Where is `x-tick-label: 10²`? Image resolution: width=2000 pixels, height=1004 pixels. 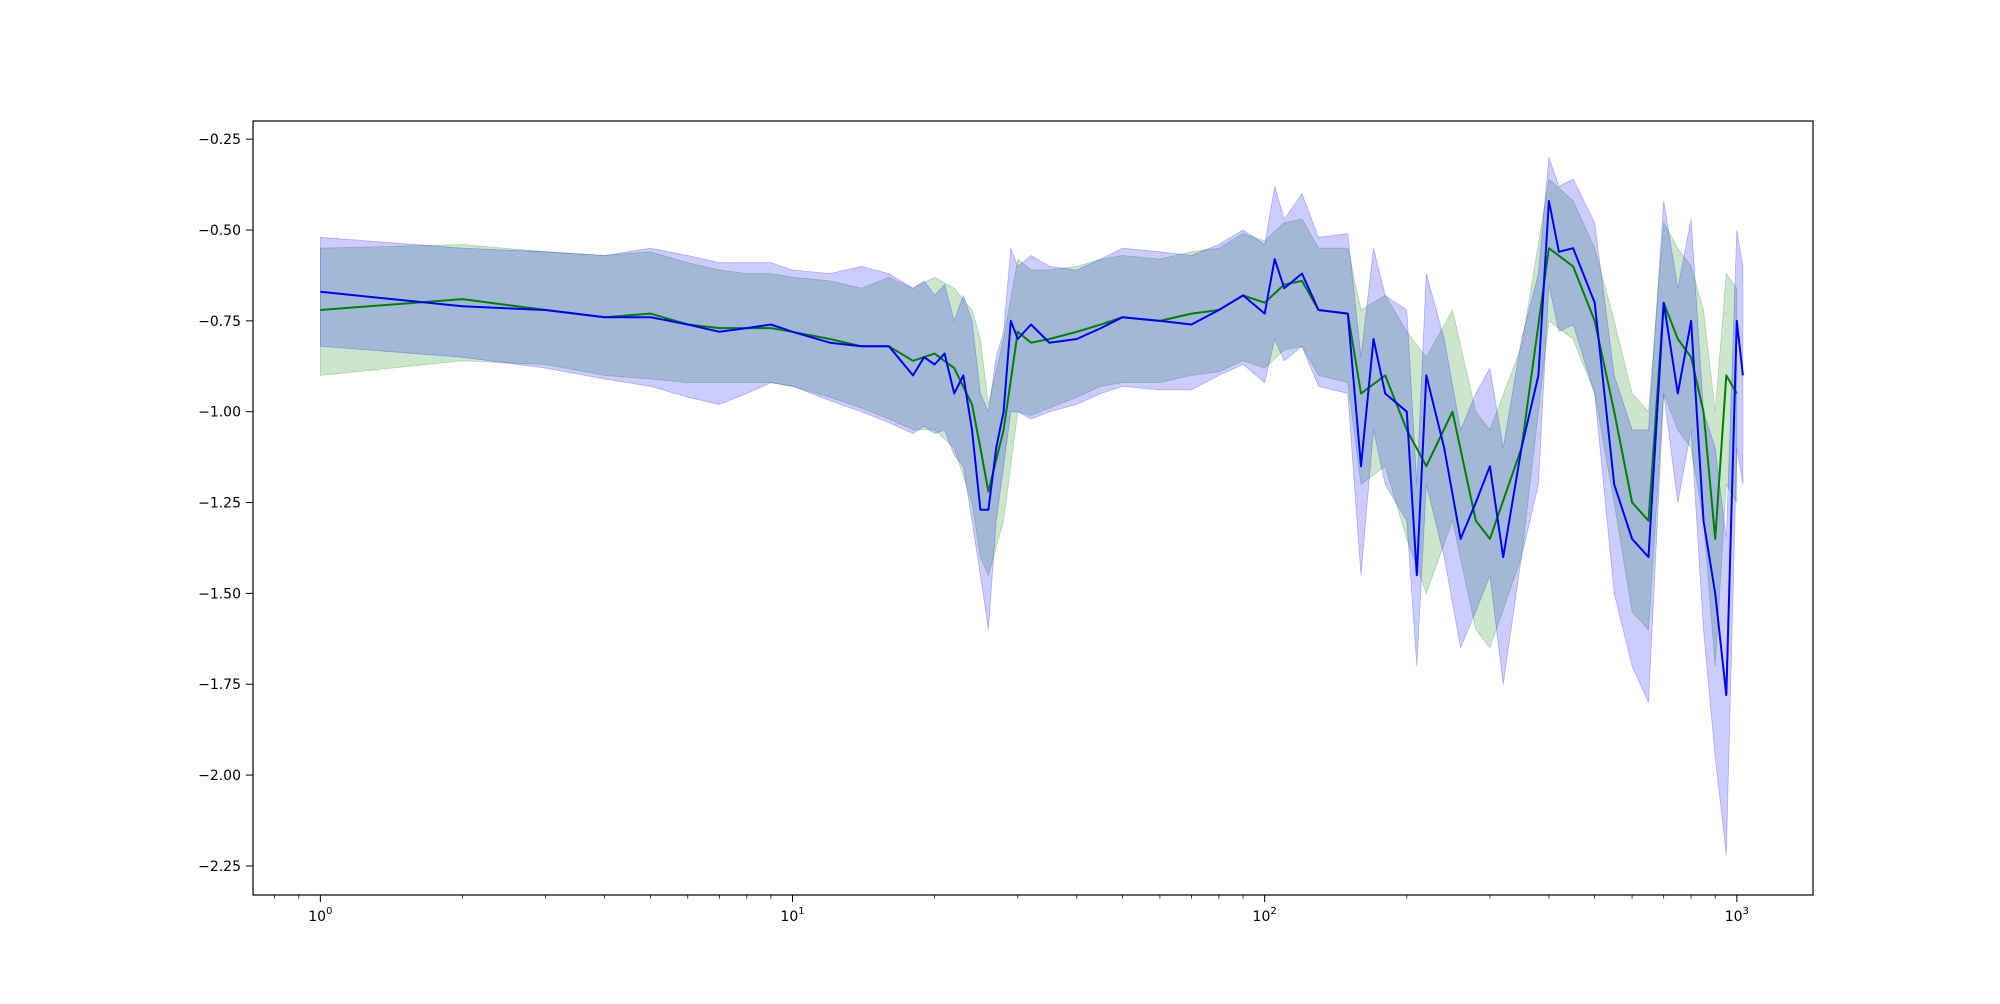 x-tick-label: 10² is located at coordinates (1265, 915).